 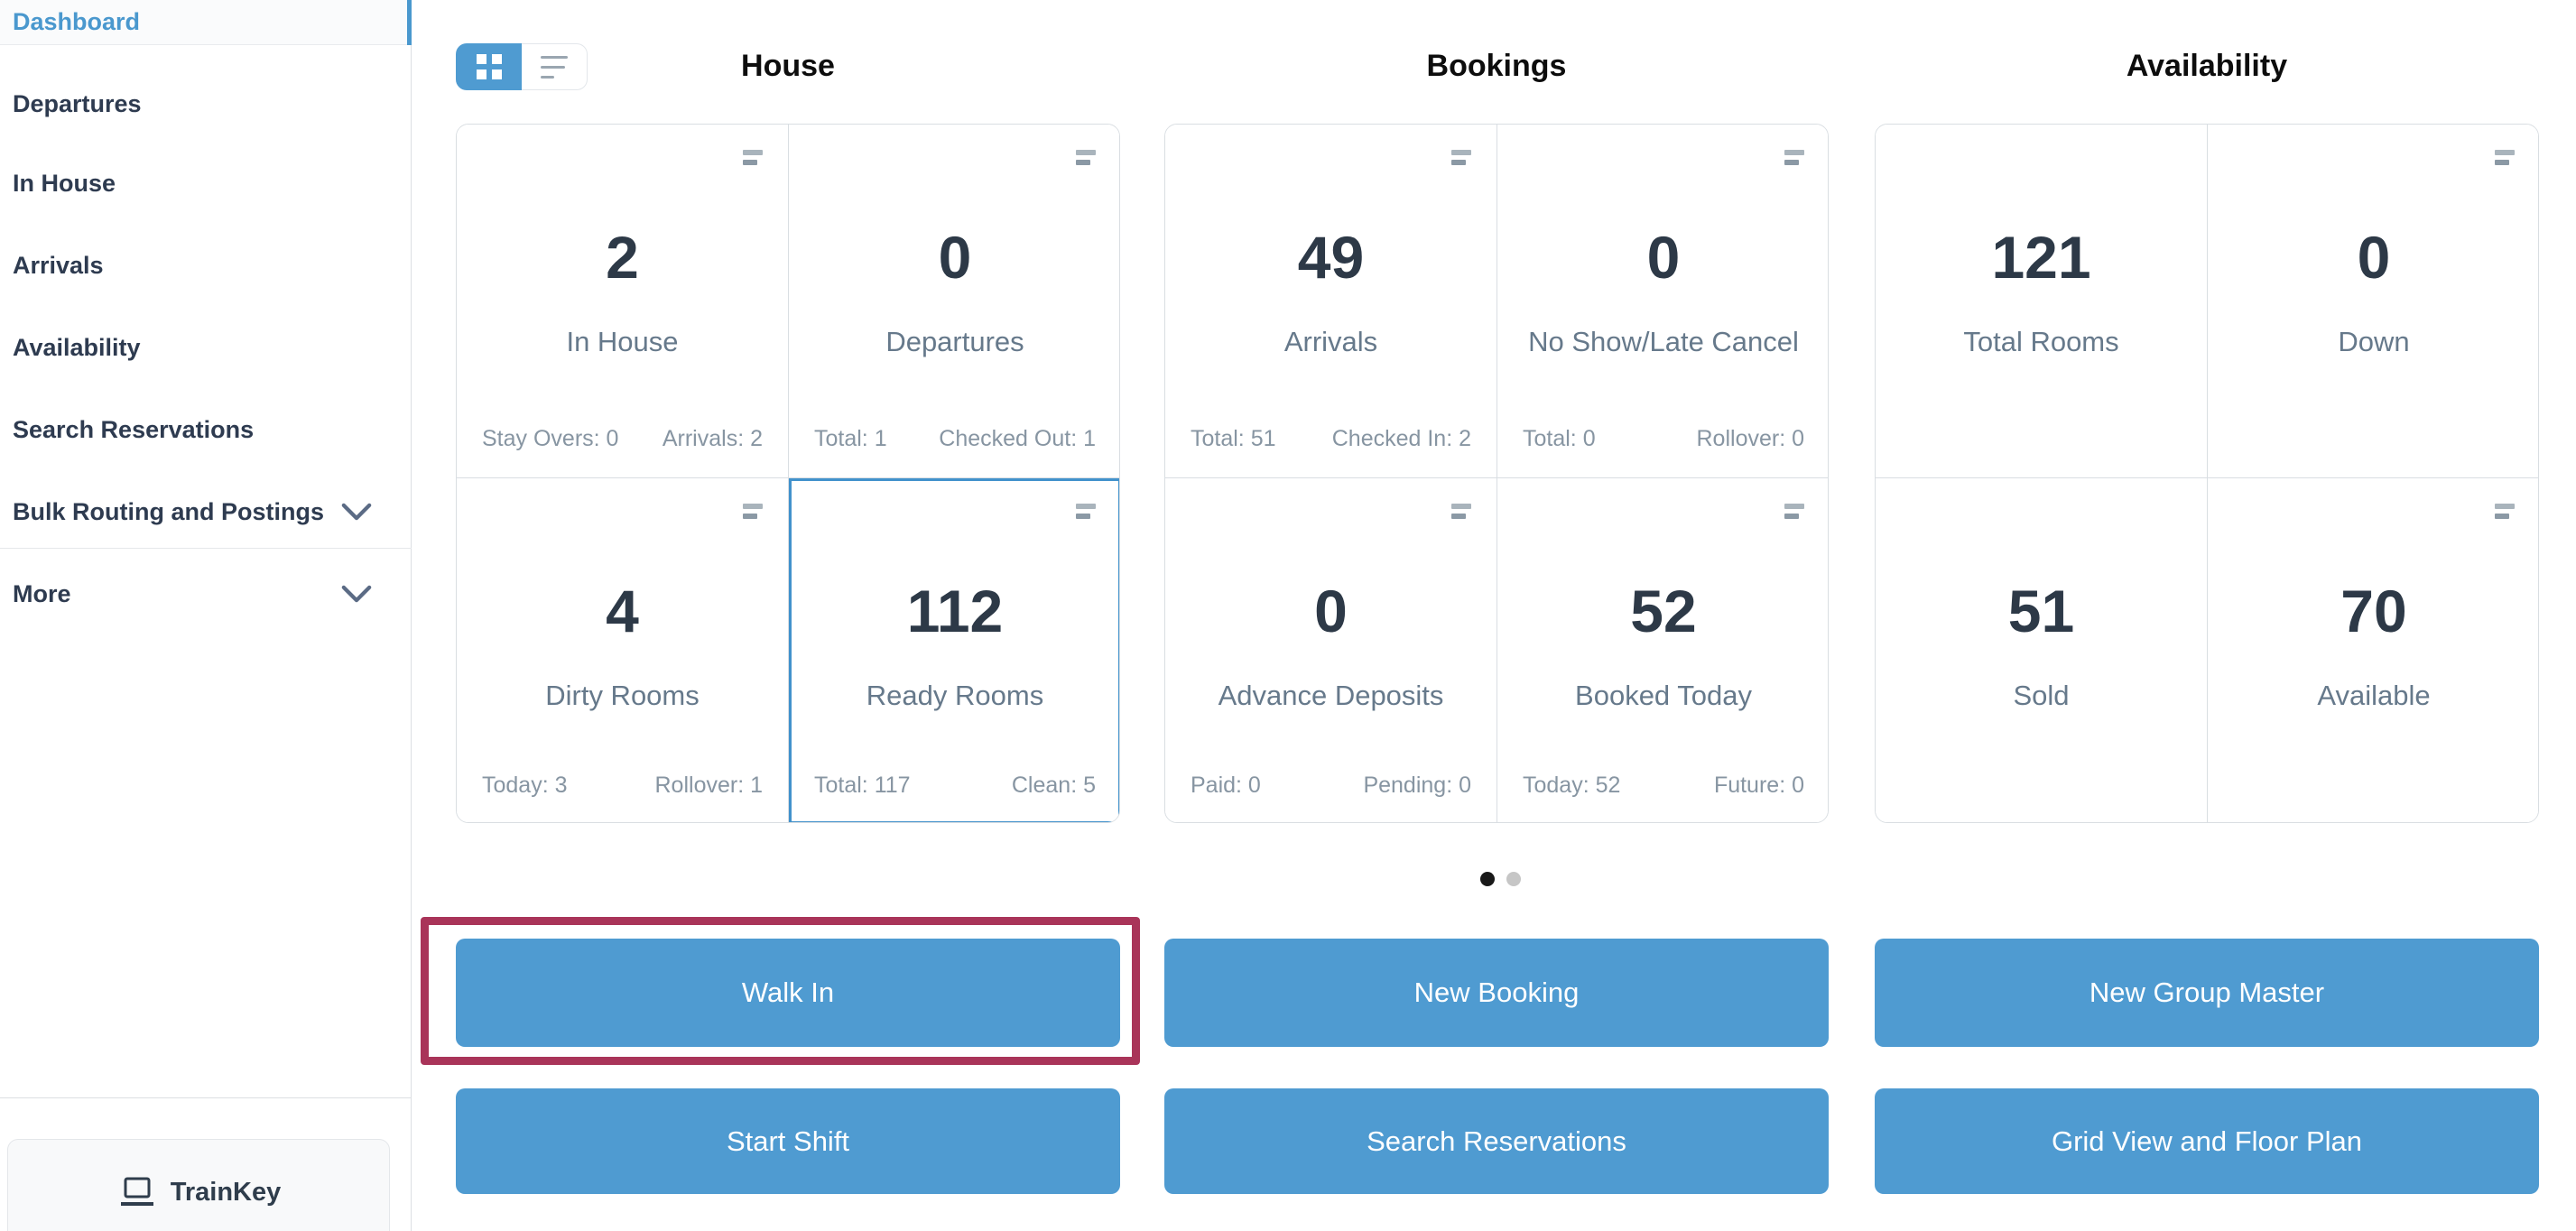 What do you see at coordinates (954, 650) in the screenshot?
I see `stat-card-ready-rooms: 112 Ready Rooms Total: 117 Clean: 5` at bounding box center [954, 650].